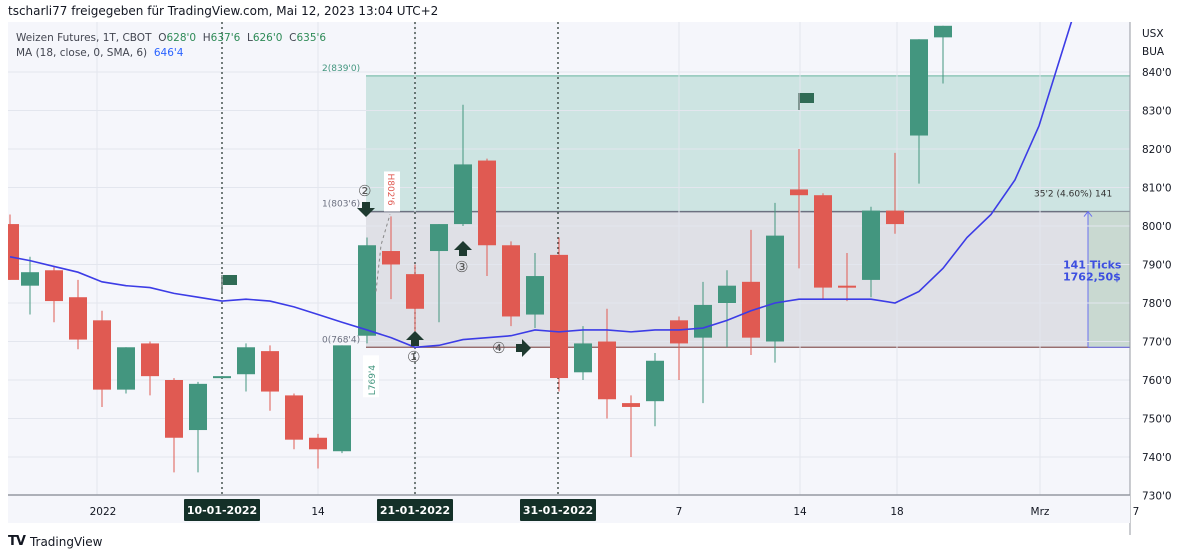 Image resolution: width=1200 pixels, height=557 pixels. I want to click on open-label: O, so click(162, 38).